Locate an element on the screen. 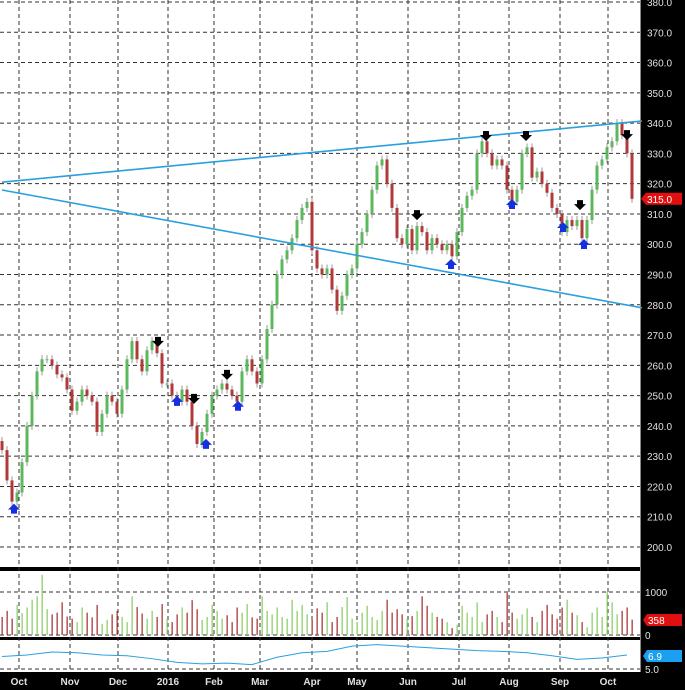  date-tick-label: Jul is located at coordinates (459, 682).